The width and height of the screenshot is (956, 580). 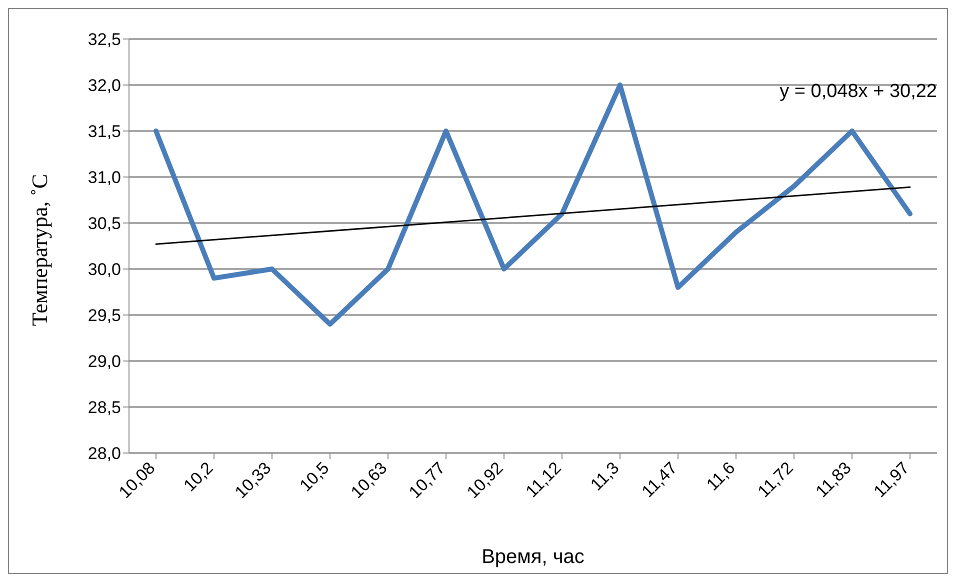 I want to click on y-tick-label: 31,5, so click(x=104, y=132).